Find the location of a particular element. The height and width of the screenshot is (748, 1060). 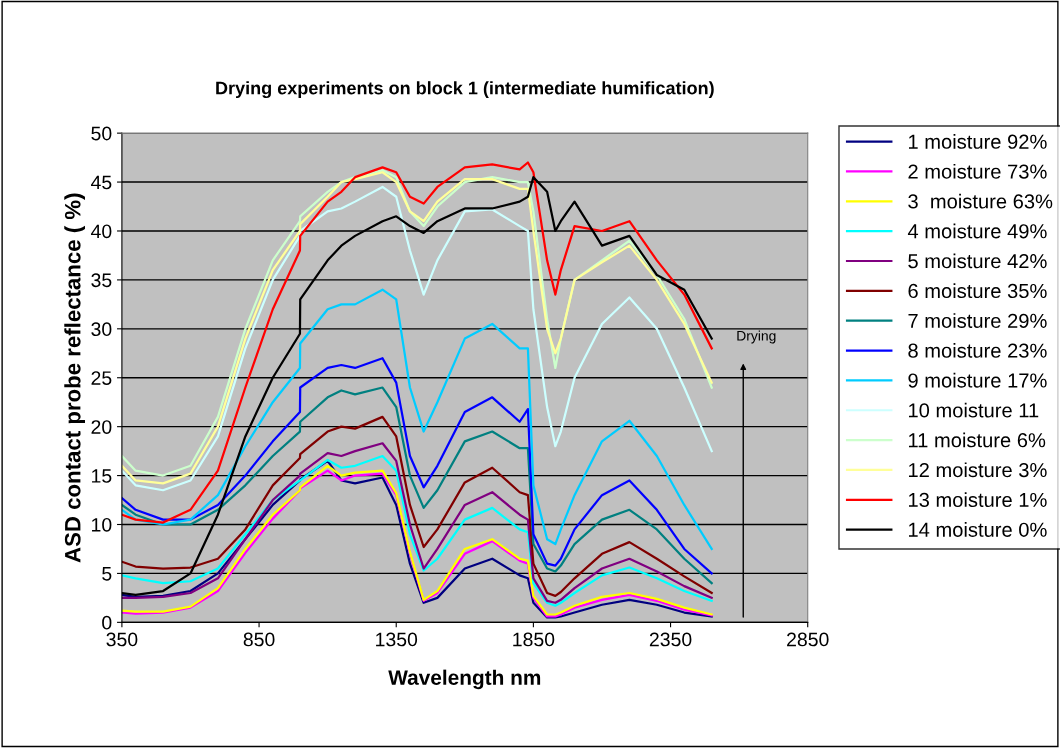

annotation: Drying is located at coordinates (756, 337).